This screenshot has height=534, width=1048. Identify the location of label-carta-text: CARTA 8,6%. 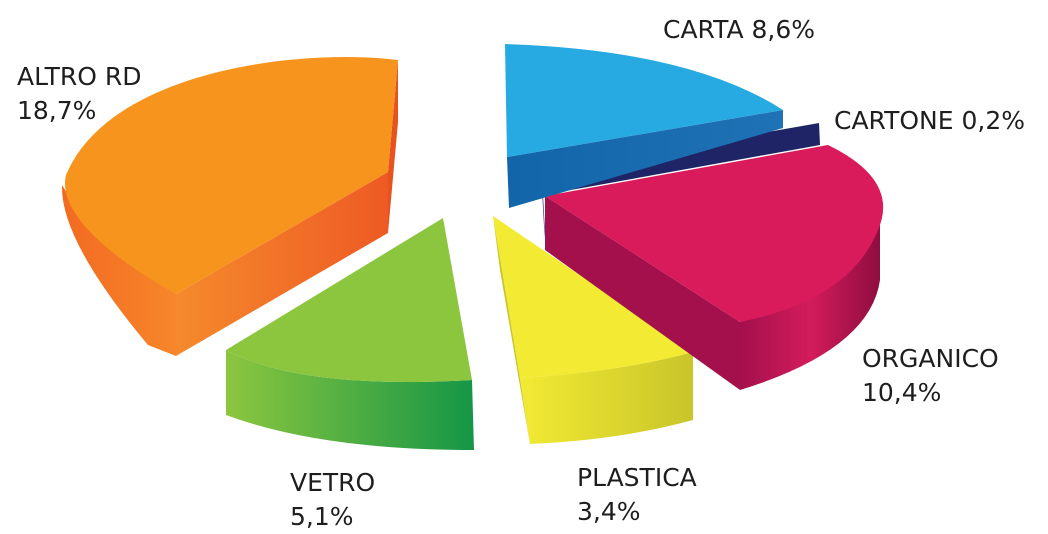
(739, 29).